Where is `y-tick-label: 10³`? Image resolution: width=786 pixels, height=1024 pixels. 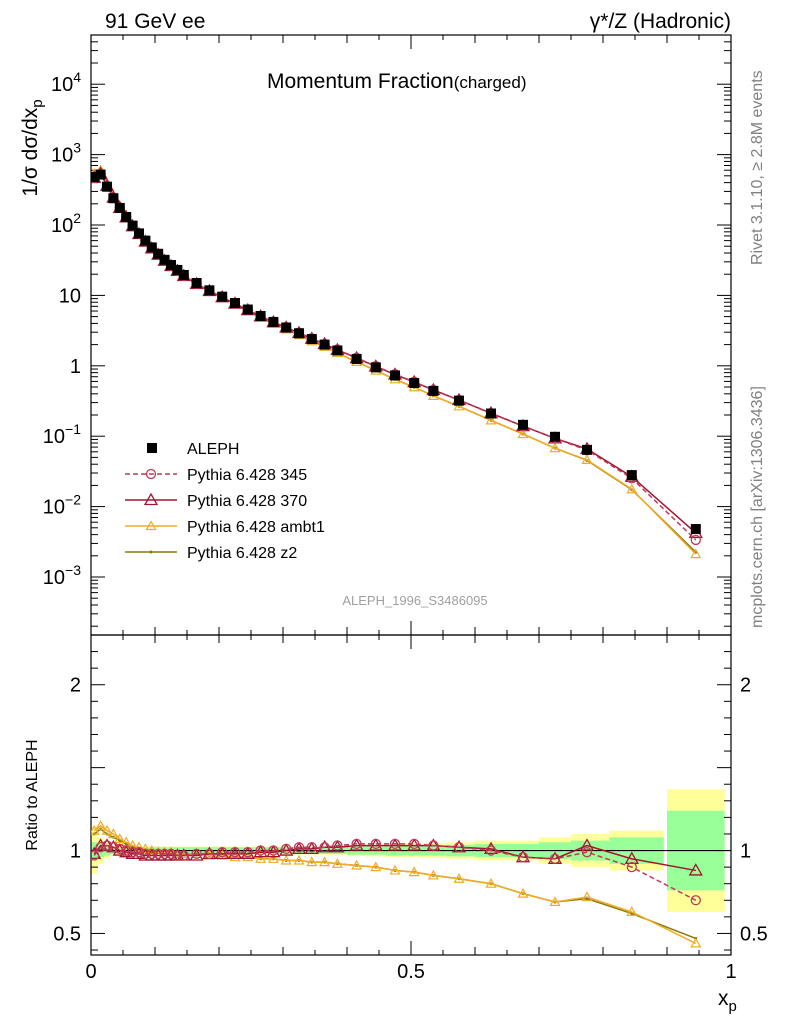
y-tick-label: 10³ is located at coordinates (66, 153).